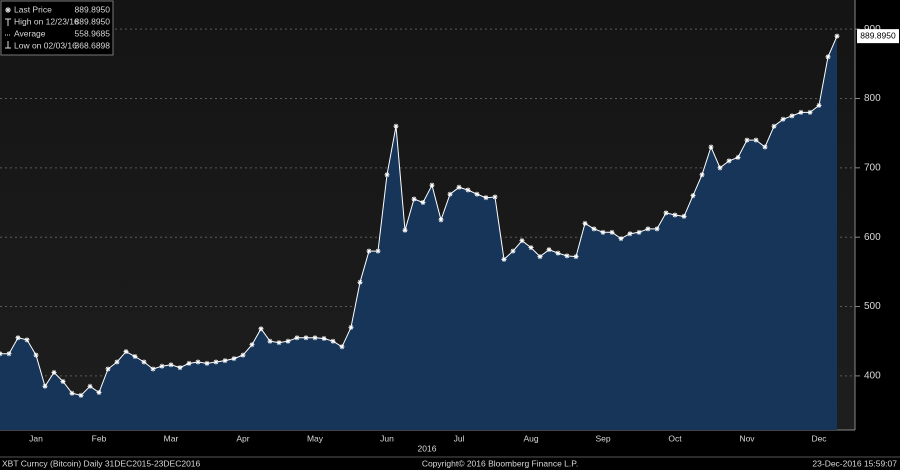 The image size is (900, 470). Describe the element at coordinates (30, 33) in the screenshot. I see `legend-label: Average` at that location.